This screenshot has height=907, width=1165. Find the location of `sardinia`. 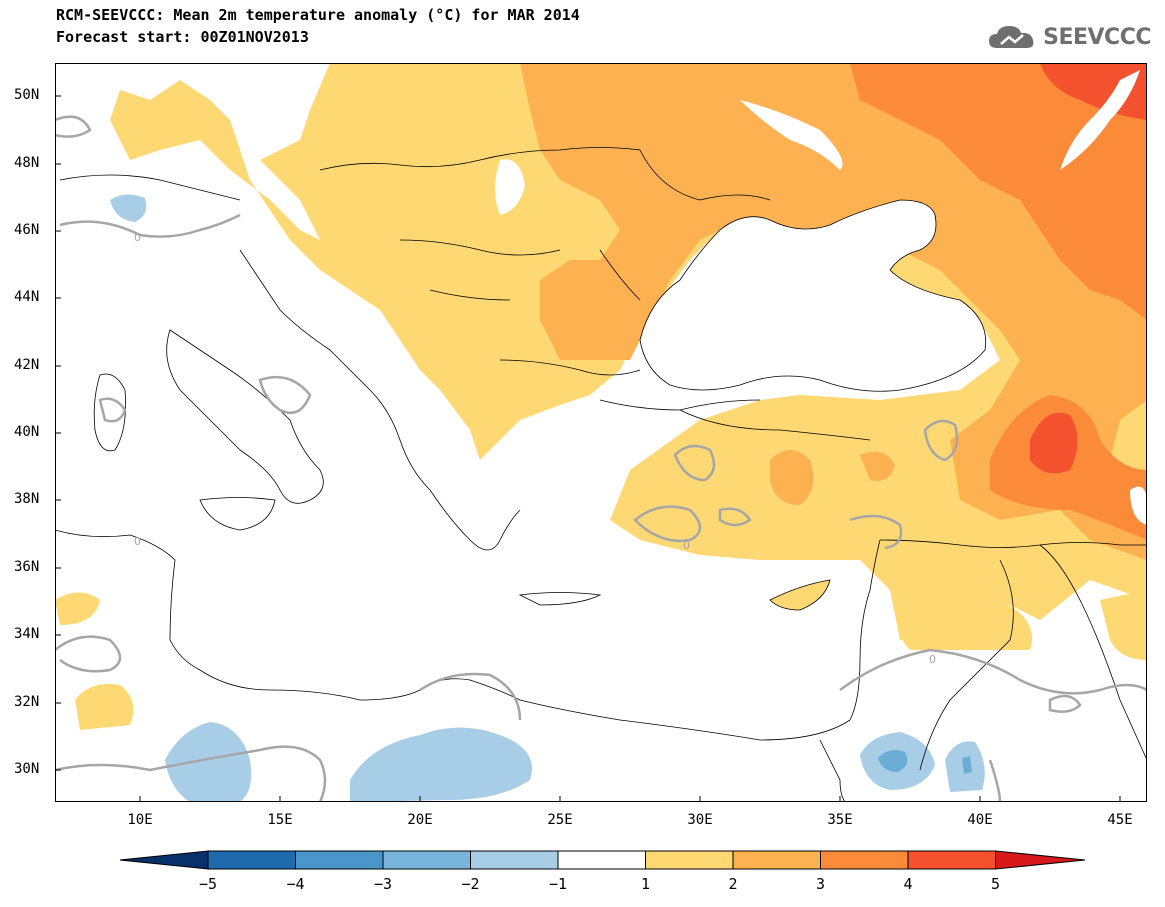

sardinia is located at coordinates (109, 412).